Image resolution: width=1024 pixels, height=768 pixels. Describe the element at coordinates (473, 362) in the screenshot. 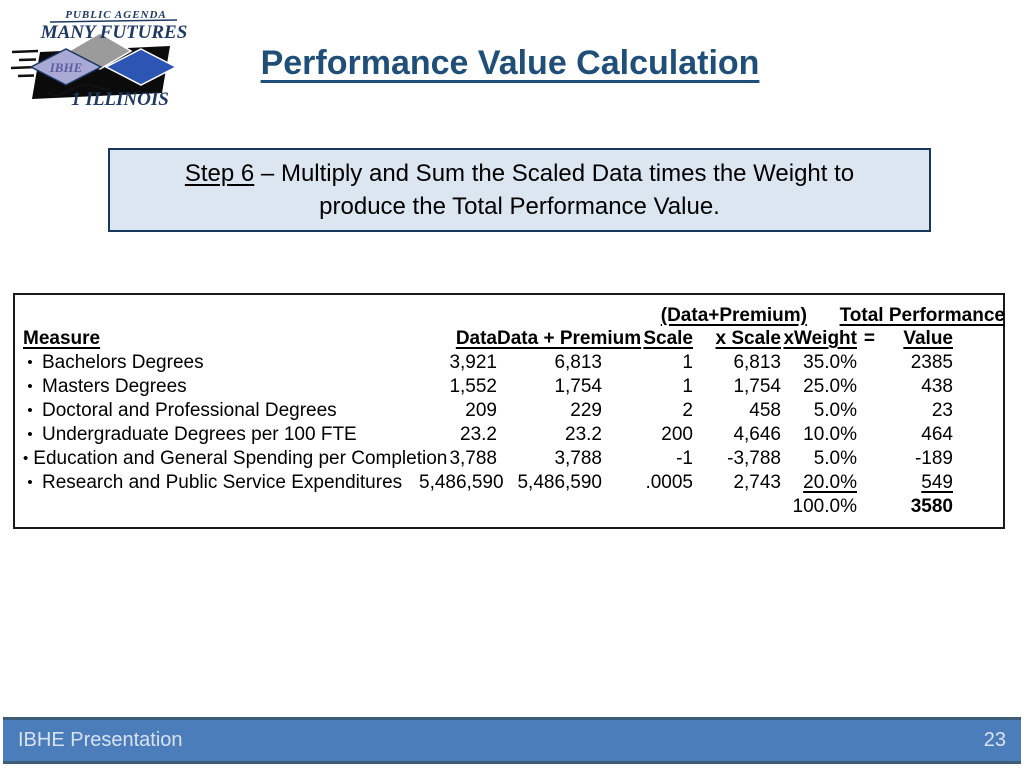

I see `data-cell: 3,921` at that location.